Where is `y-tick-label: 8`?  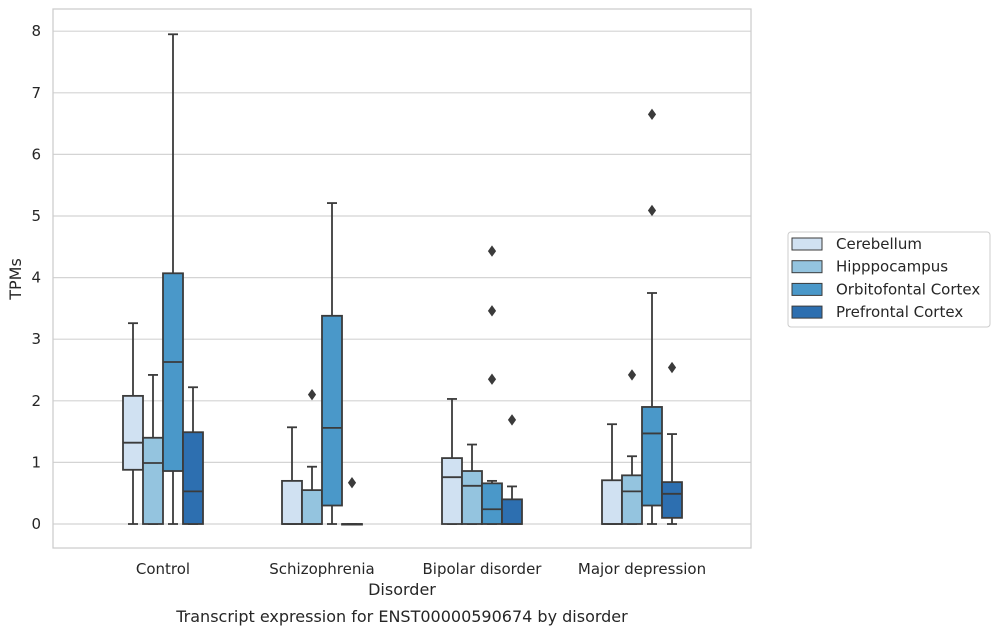
y-tick-label: 8 is located at coordinates (36, 31).